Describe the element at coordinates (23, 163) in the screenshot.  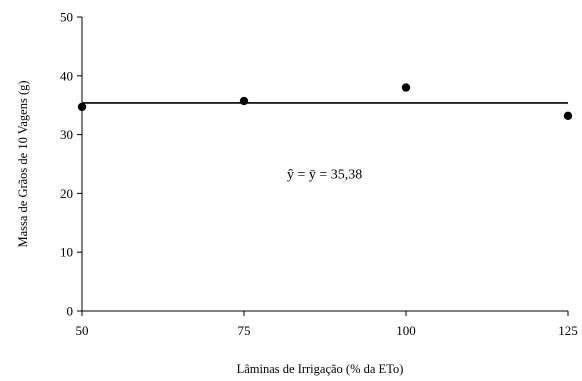
I see `y-axis-title: Massa de Grãos de 10 Vagens (g)` at that location.